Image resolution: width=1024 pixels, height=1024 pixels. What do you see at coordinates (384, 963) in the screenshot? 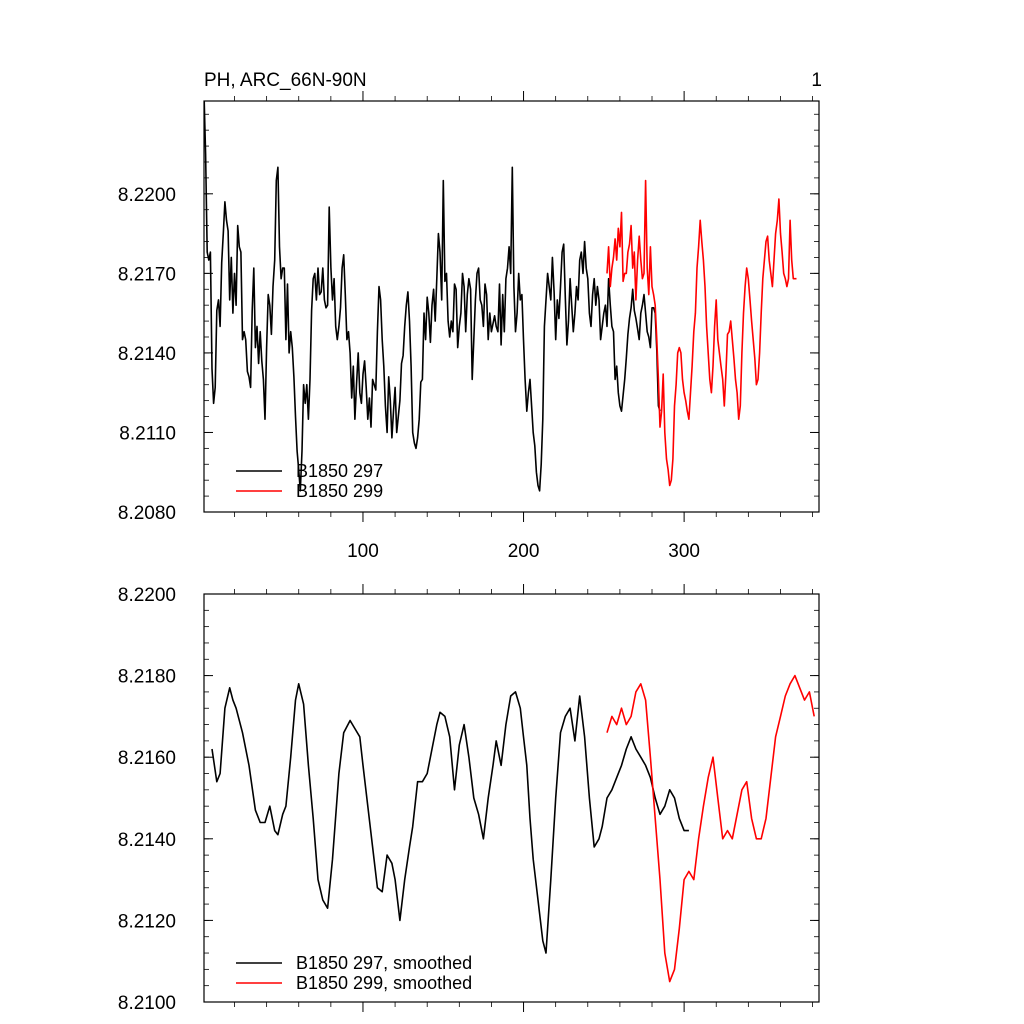
I see `legend-label-b1850-297-smoothed: B1850 297, smoothed` at bounding box center [384, 963].